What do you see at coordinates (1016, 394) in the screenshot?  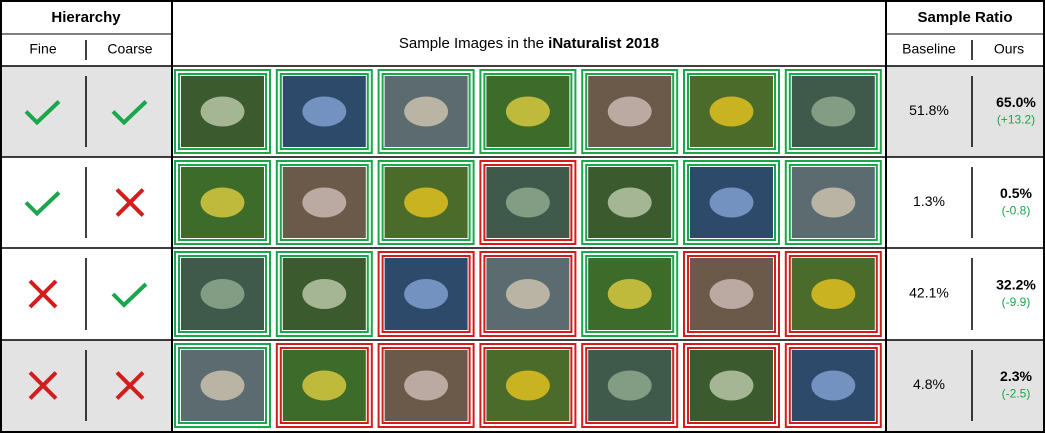 I see `ours-delta: (-2.5)` at bounding box center [1016, 394].